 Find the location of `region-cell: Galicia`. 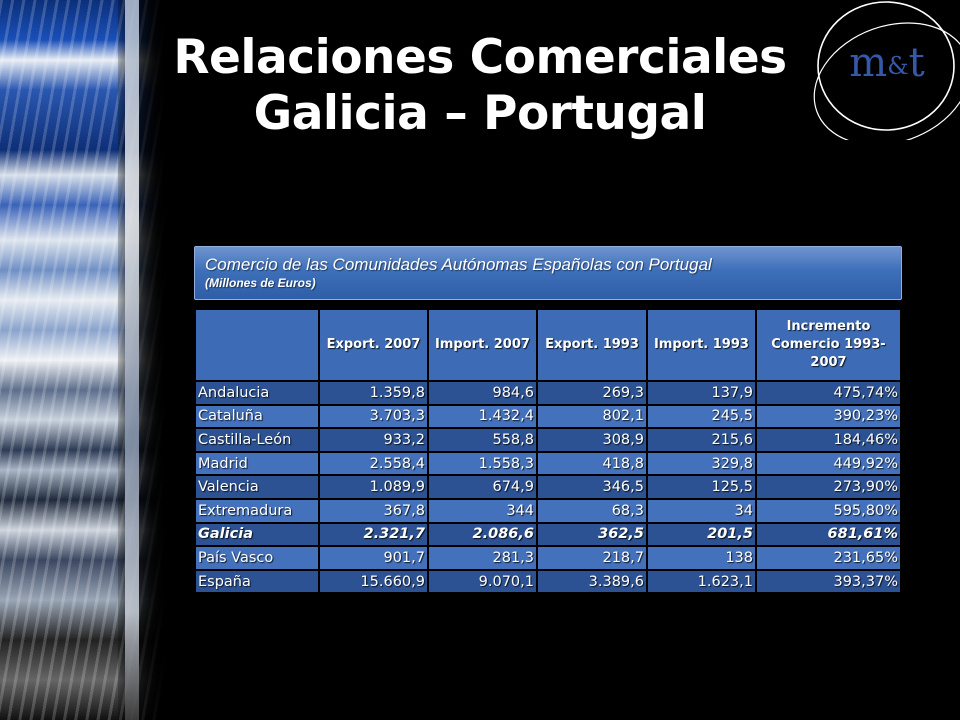

region-cell: Galicia is located at coordinates (257, 534).